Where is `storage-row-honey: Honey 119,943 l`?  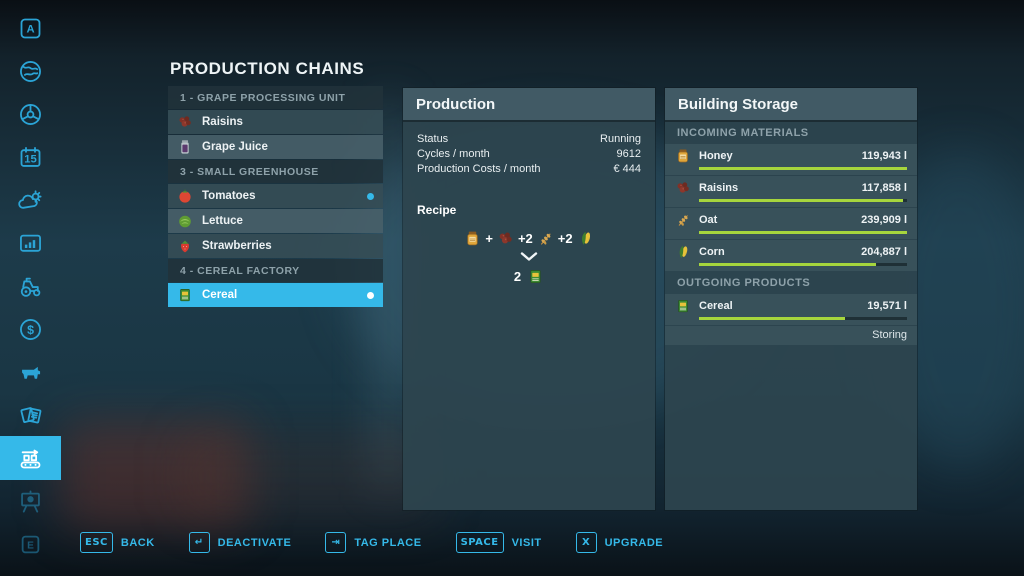
storage-row-honey: Honey 119,943 l is located at coordinates (791, 159).